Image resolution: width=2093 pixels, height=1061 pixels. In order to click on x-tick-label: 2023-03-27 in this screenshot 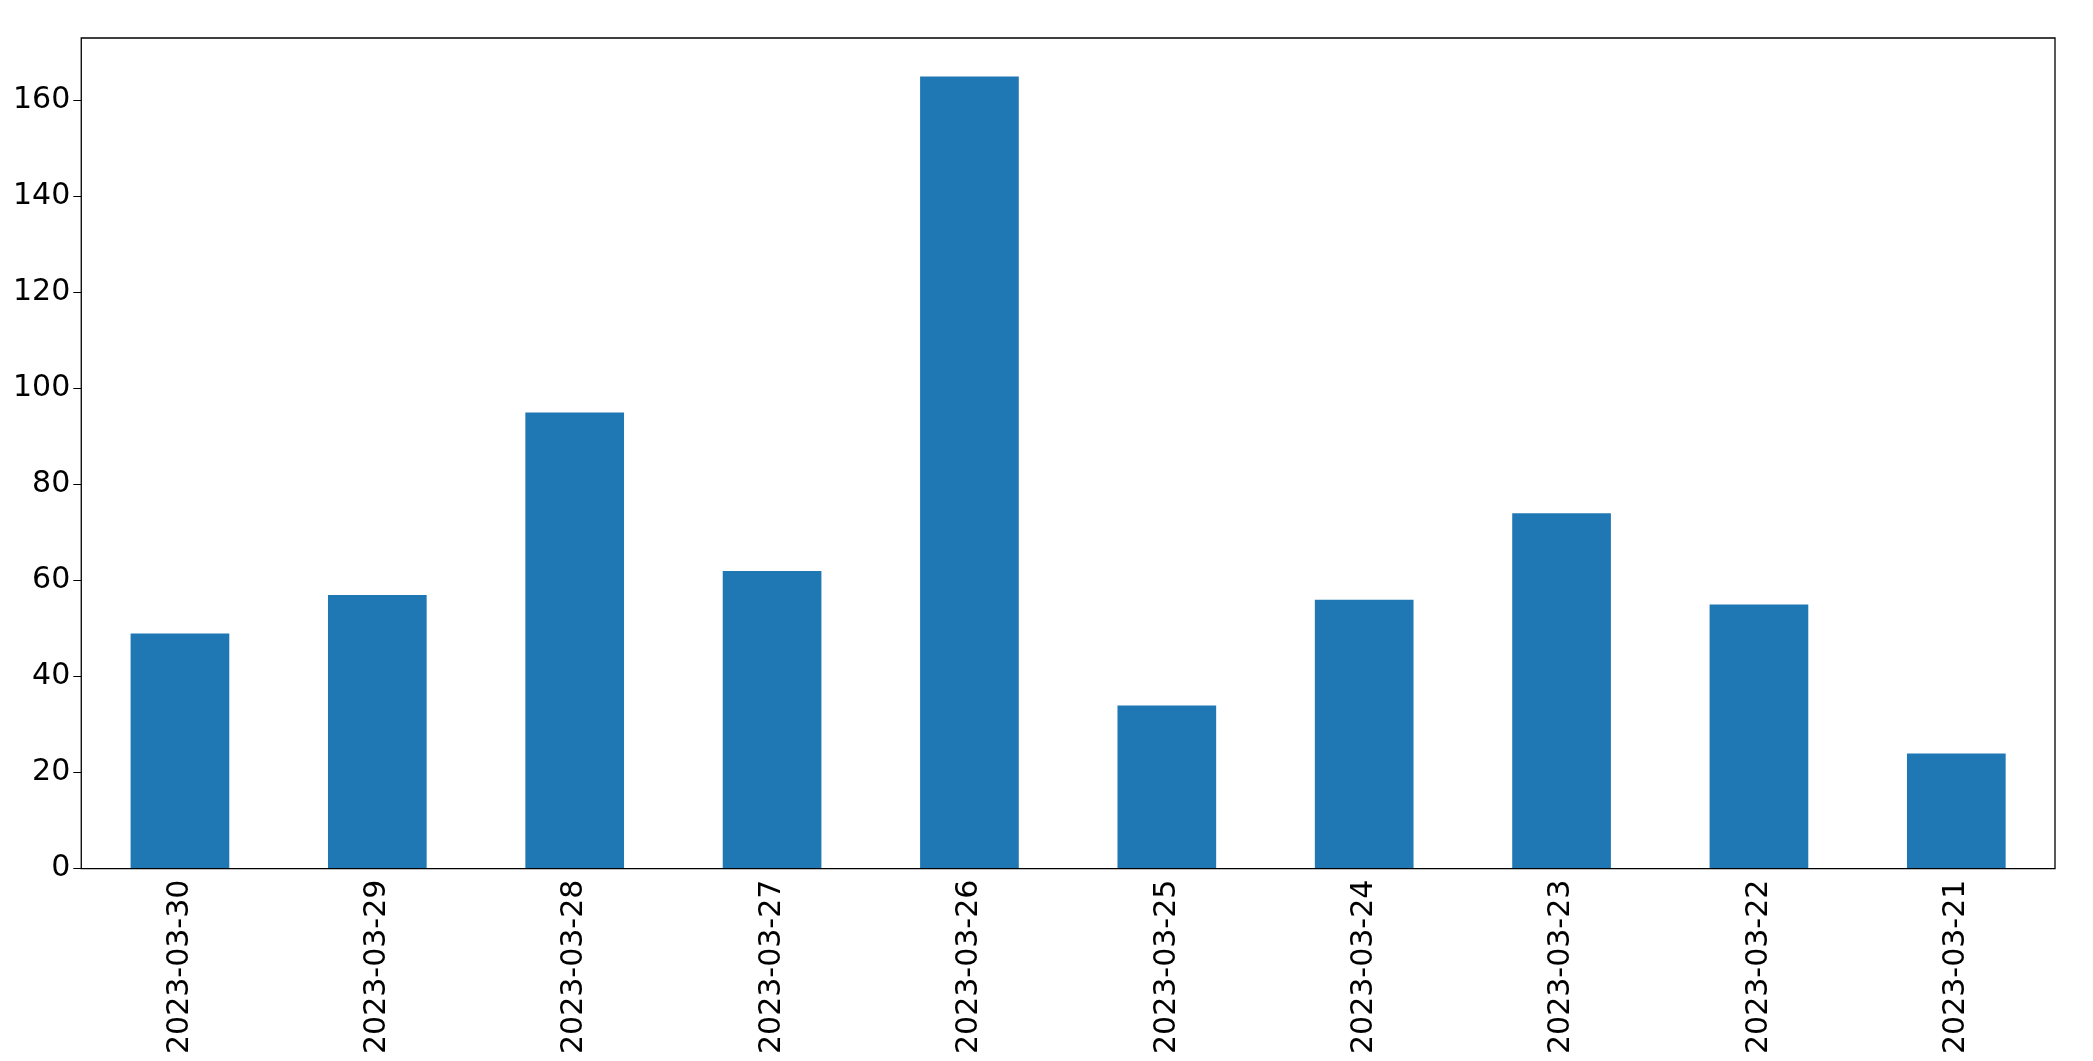, I will do `click(769, 967)`.